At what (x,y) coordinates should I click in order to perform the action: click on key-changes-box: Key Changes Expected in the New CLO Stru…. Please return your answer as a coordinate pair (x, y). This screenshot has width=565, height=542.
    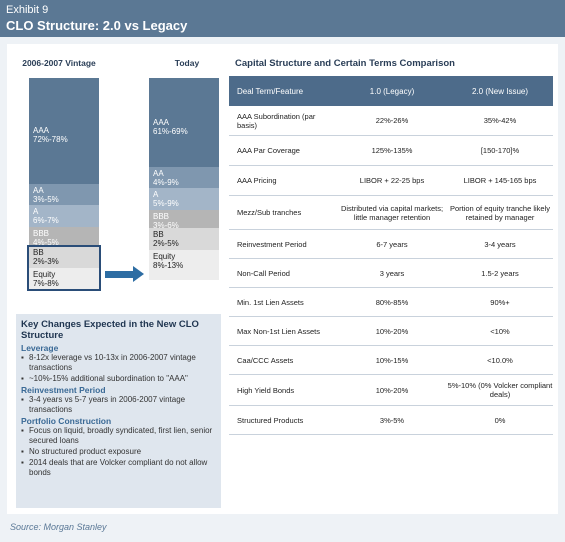
    Looking at the image, I should click on (118, 411).